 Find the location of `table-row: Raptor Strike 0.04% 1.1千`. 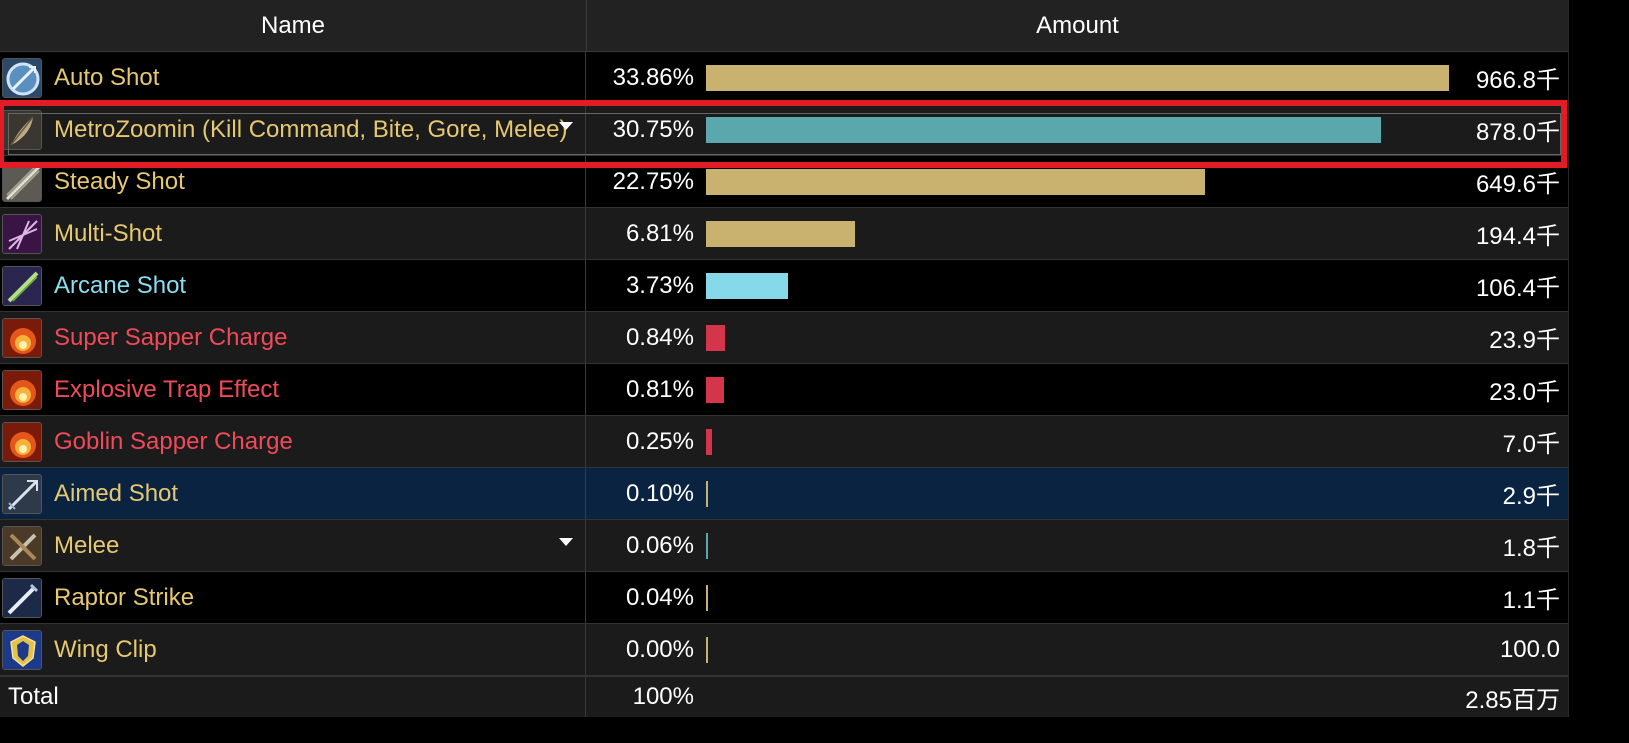

table-row: Raptor Strike 0.04% 1.1千 is located at coordinates (784, 598).